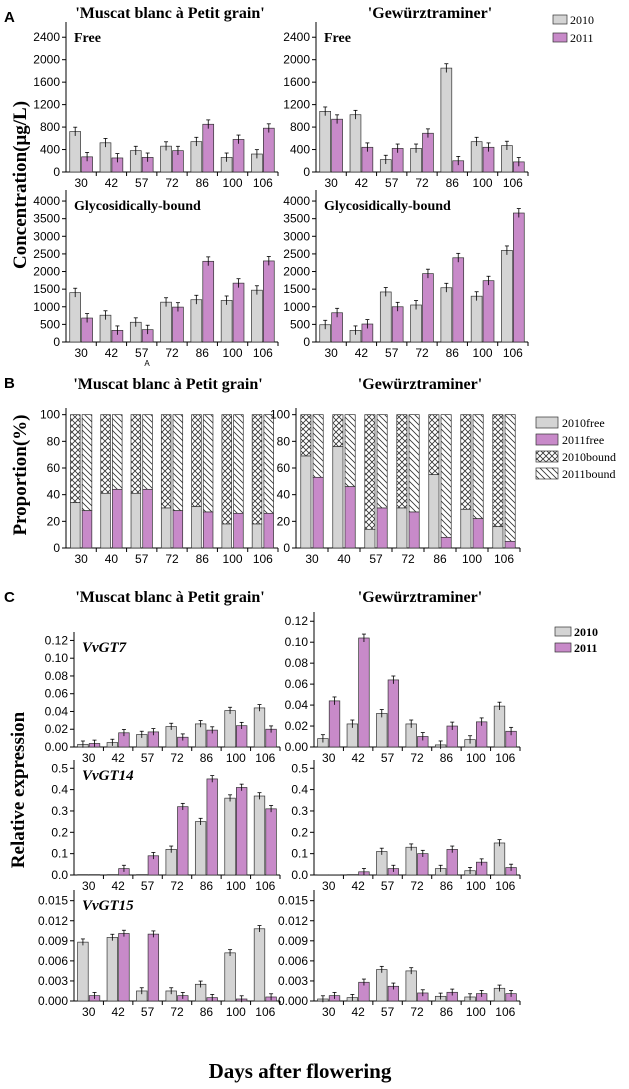  I want to click on heading-c-muscat: 'Muscat blanc à Petit grain', so click(169, 597).